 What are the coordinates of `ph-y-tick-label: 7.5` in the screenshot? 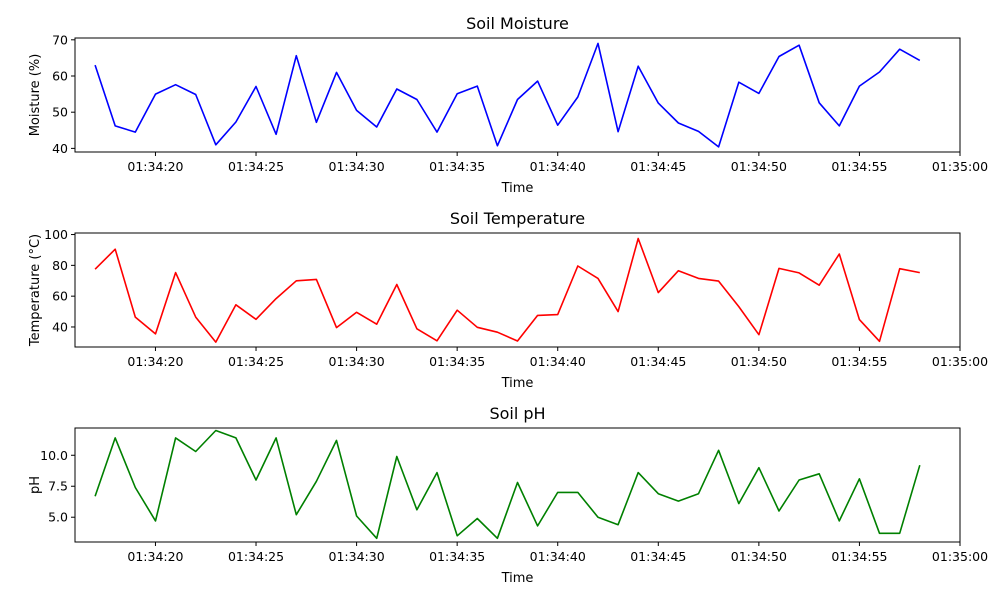 It's located at (58, 486).